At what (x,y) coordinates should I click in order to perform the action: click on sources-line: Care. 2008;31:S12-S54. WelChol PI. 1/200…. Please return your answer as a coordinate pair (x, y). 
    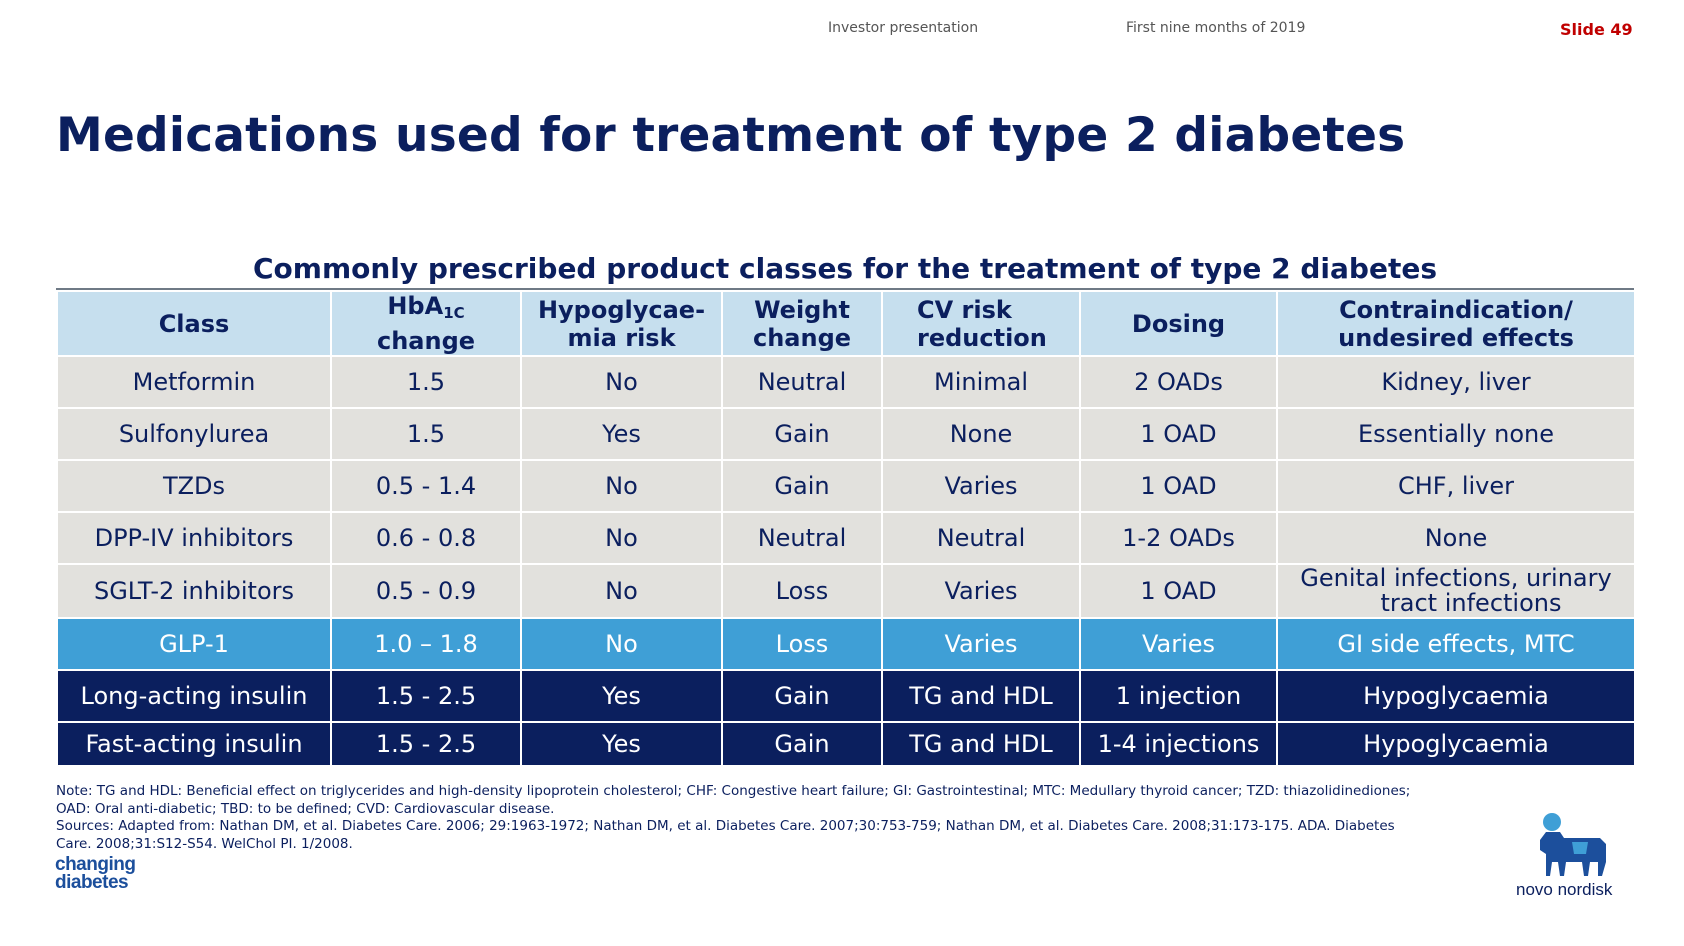
    Looking at the image, I should click on (204, 843).